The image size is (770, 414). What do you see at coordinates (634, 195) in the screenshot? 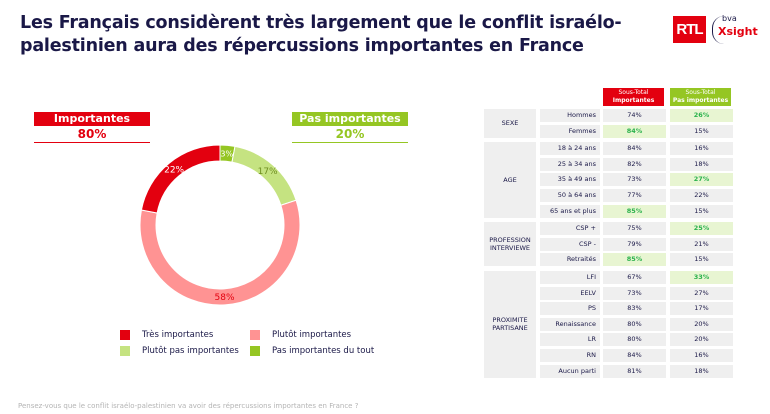
I see `cell-importantes: 77%` at bounding box center [634, 195].